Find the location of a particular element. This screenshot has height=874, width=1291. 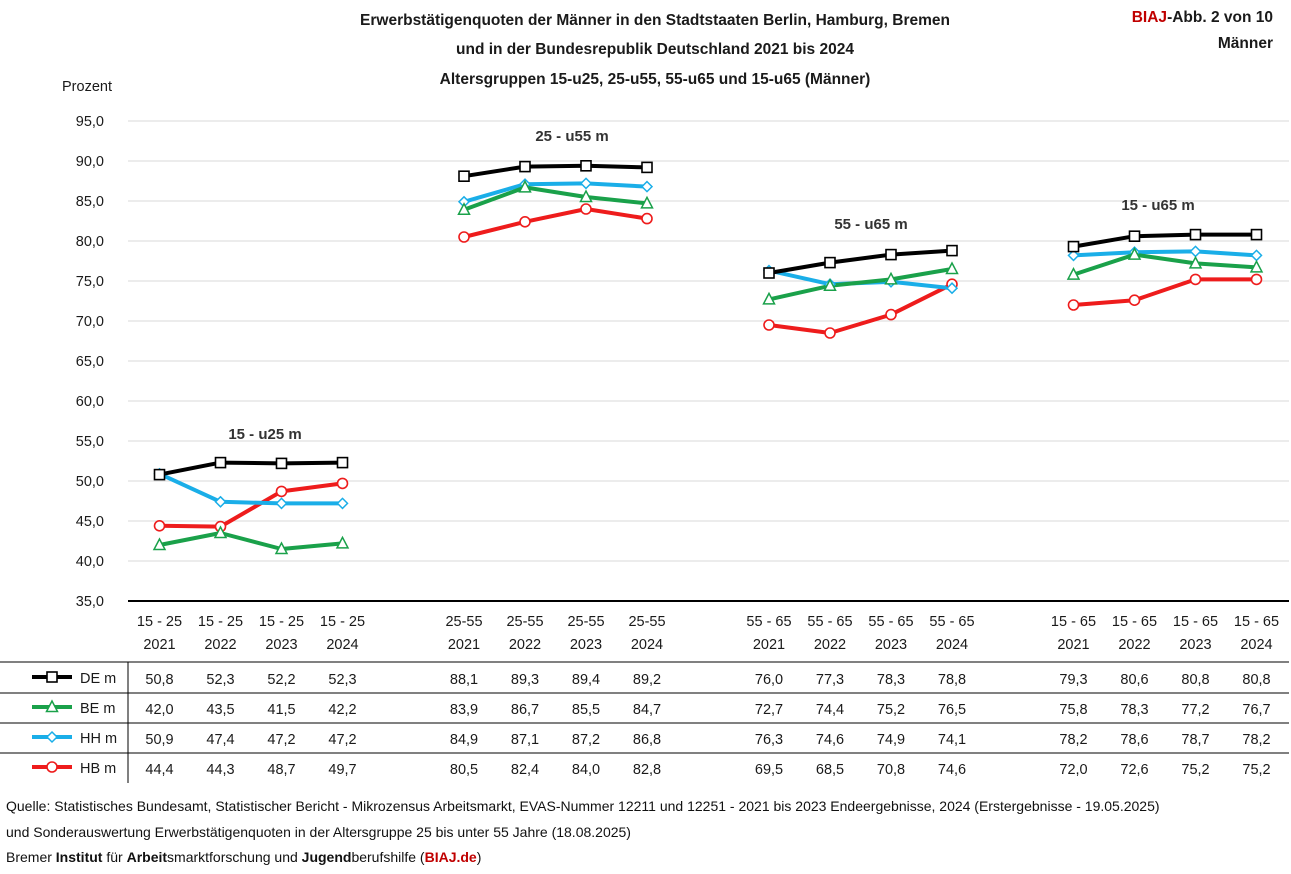

series-line-de-m is located at coordinates (1165, 240).